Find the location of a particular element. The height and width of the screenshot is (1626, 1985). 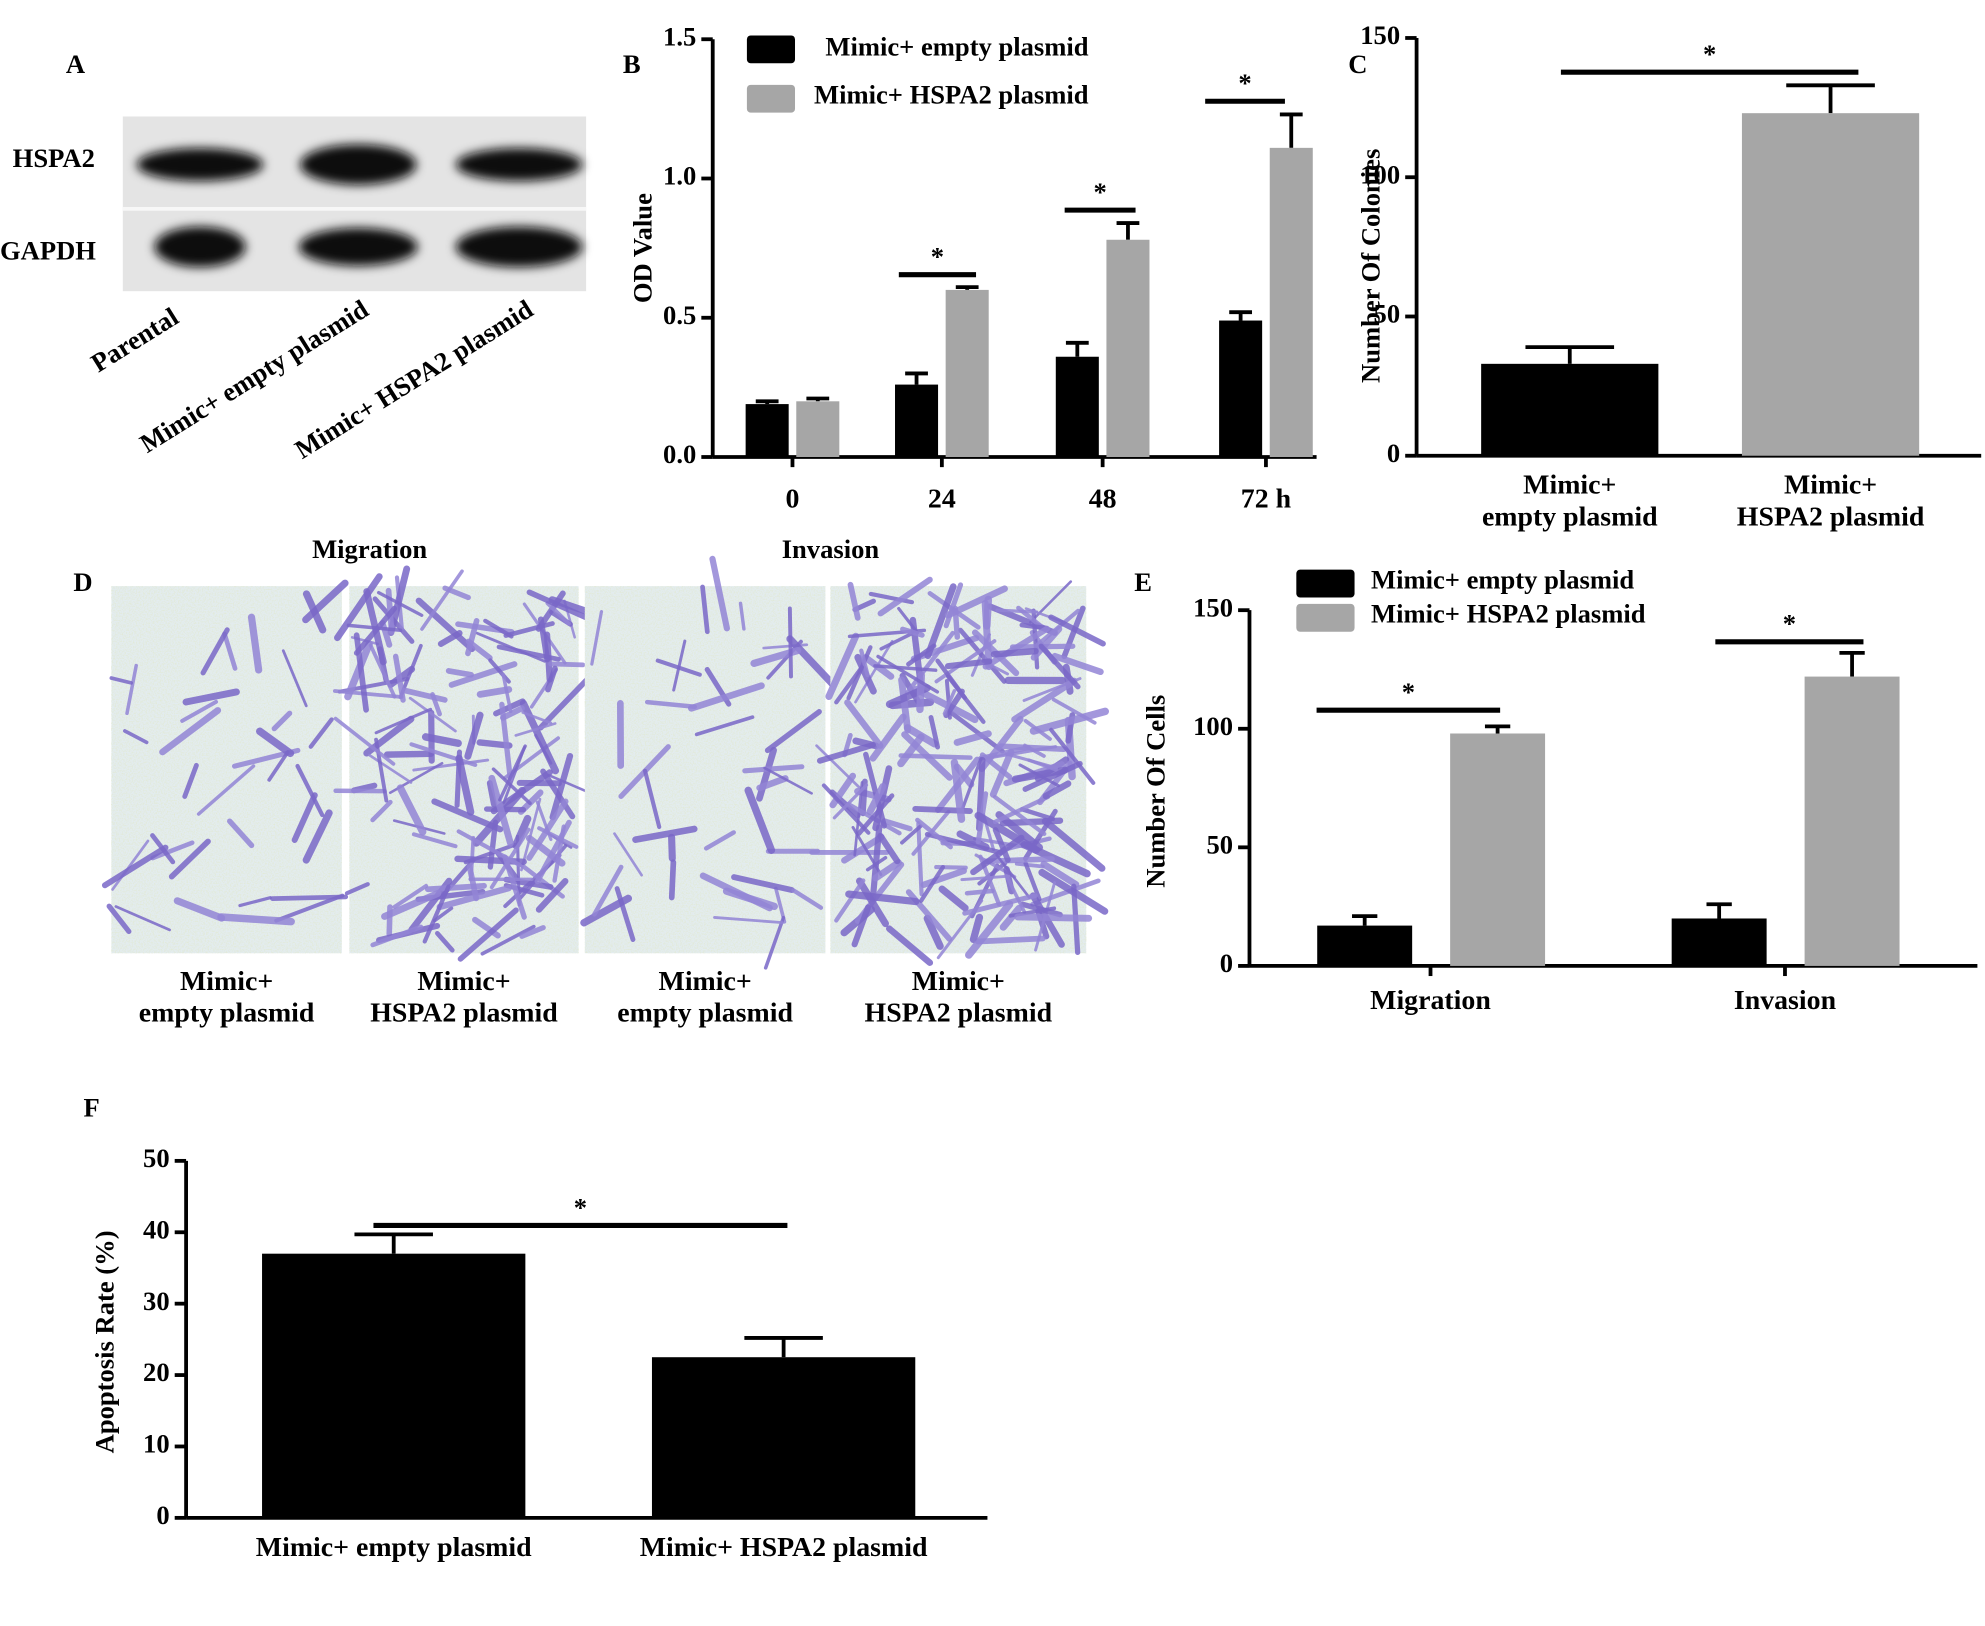

y-tick-label: 150 is located at coordinates (1213, 607).